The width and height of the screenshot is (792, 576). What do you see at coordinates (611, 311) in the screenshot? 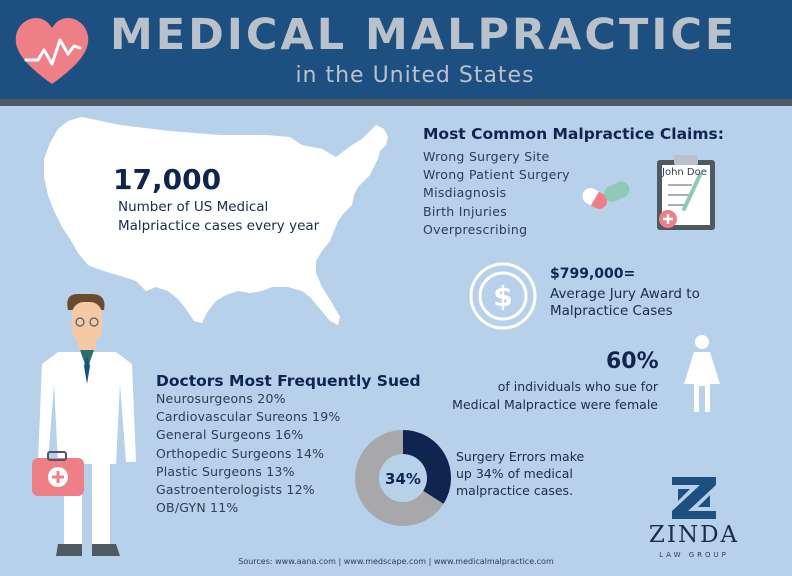
I see `jury-line2: Malpractice Cases` at bounding box center [611, 311].